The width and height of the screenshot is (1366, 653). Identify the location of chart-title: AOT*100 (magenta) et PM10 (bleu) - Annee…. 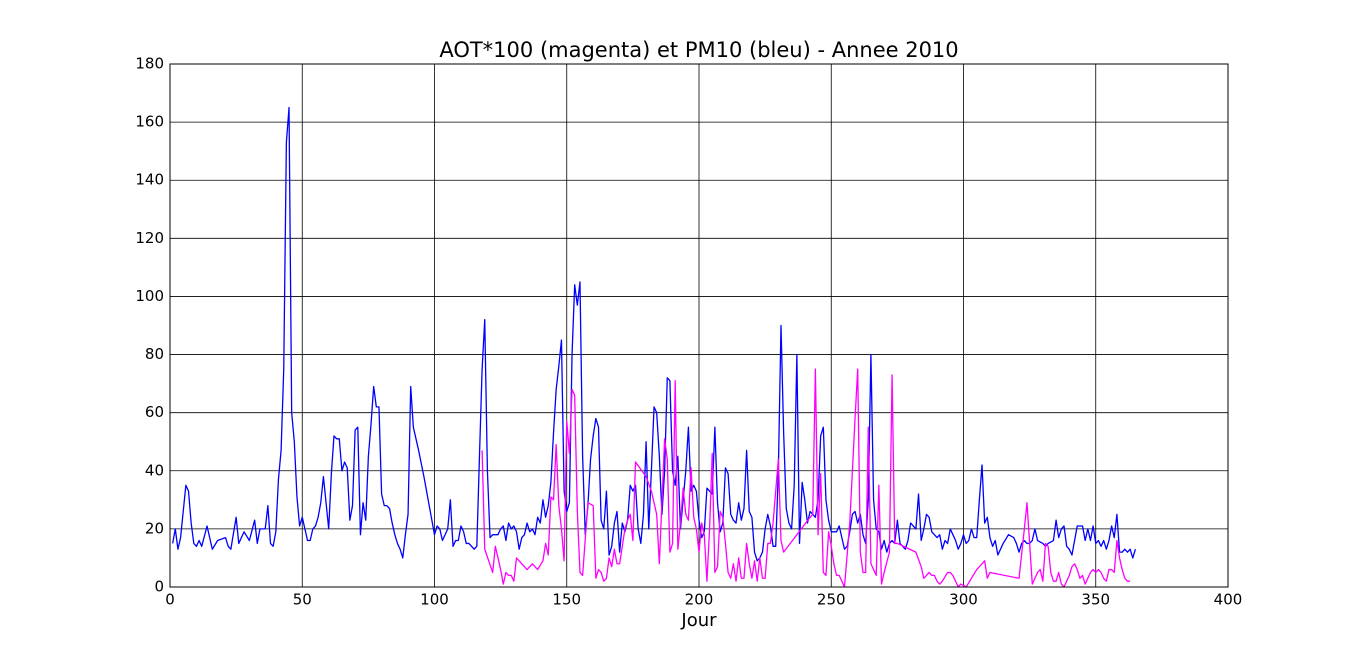
(698, 50).